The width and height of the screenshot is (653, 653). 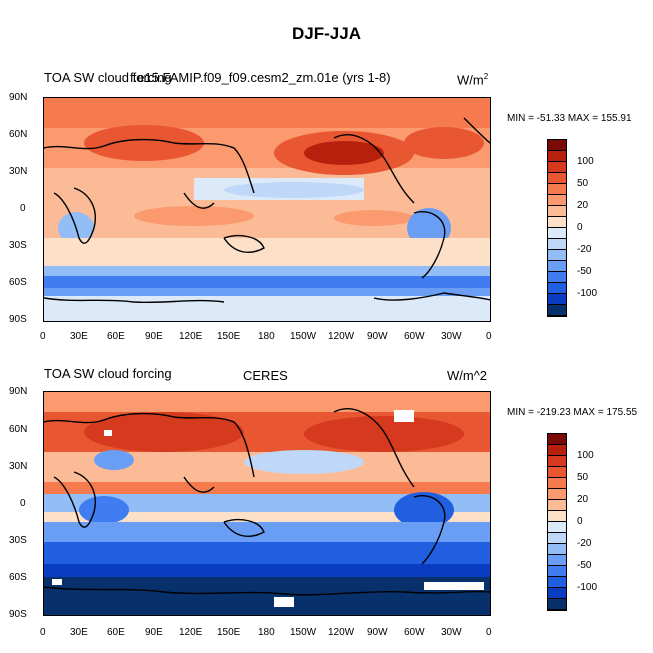 What do you see at coordinates (108, 373) in the screenshot?
I see `bottom-left-label: TOA SW cloud forcing` at bounding box center [108, 373].